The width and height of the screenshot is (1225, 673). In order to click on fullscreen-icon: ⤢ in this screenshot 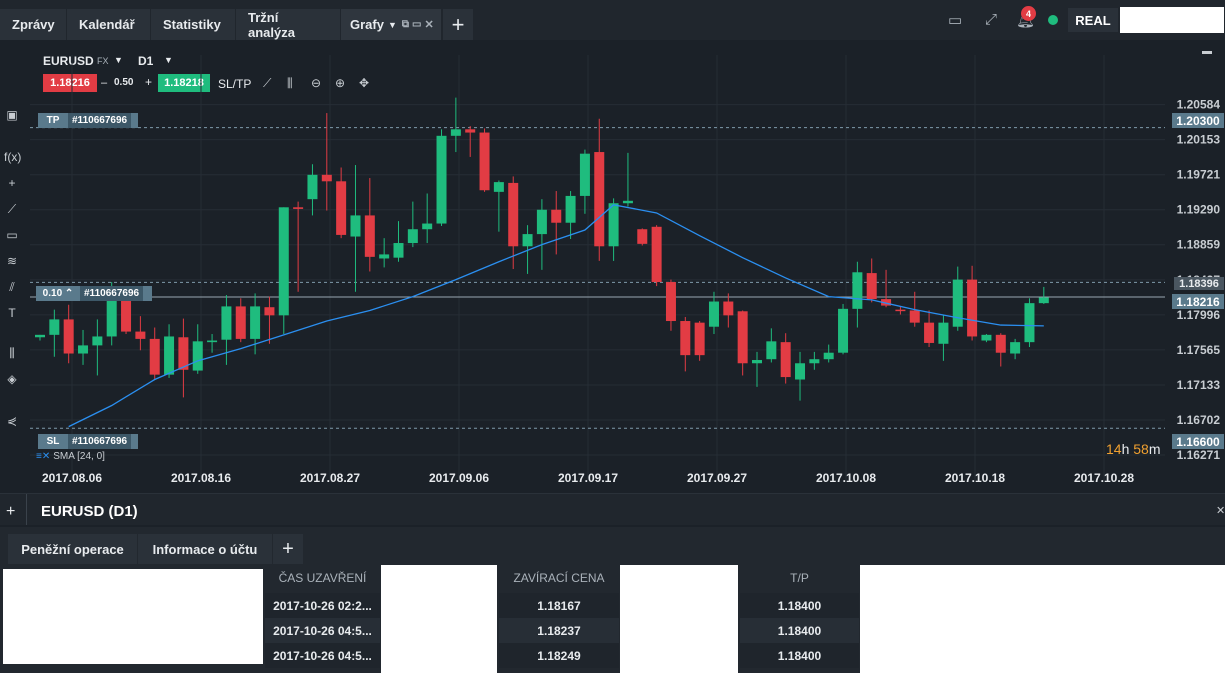, I will do `click(991, 19)`.